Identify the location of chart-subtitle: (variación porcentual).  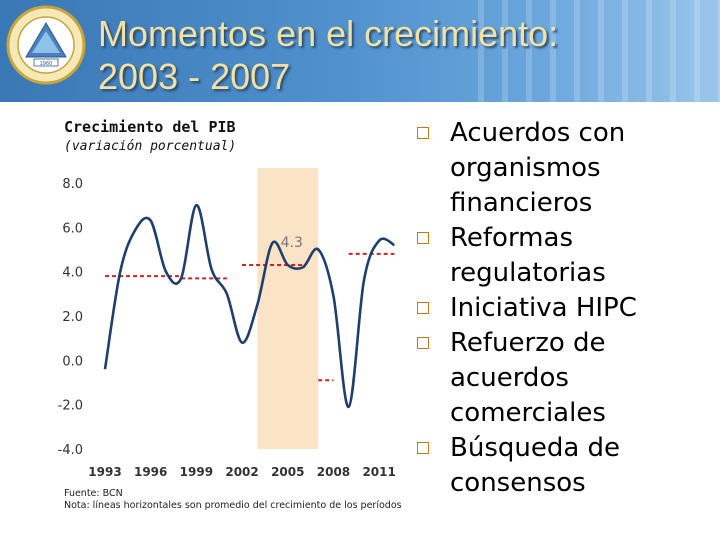
(150, 146).